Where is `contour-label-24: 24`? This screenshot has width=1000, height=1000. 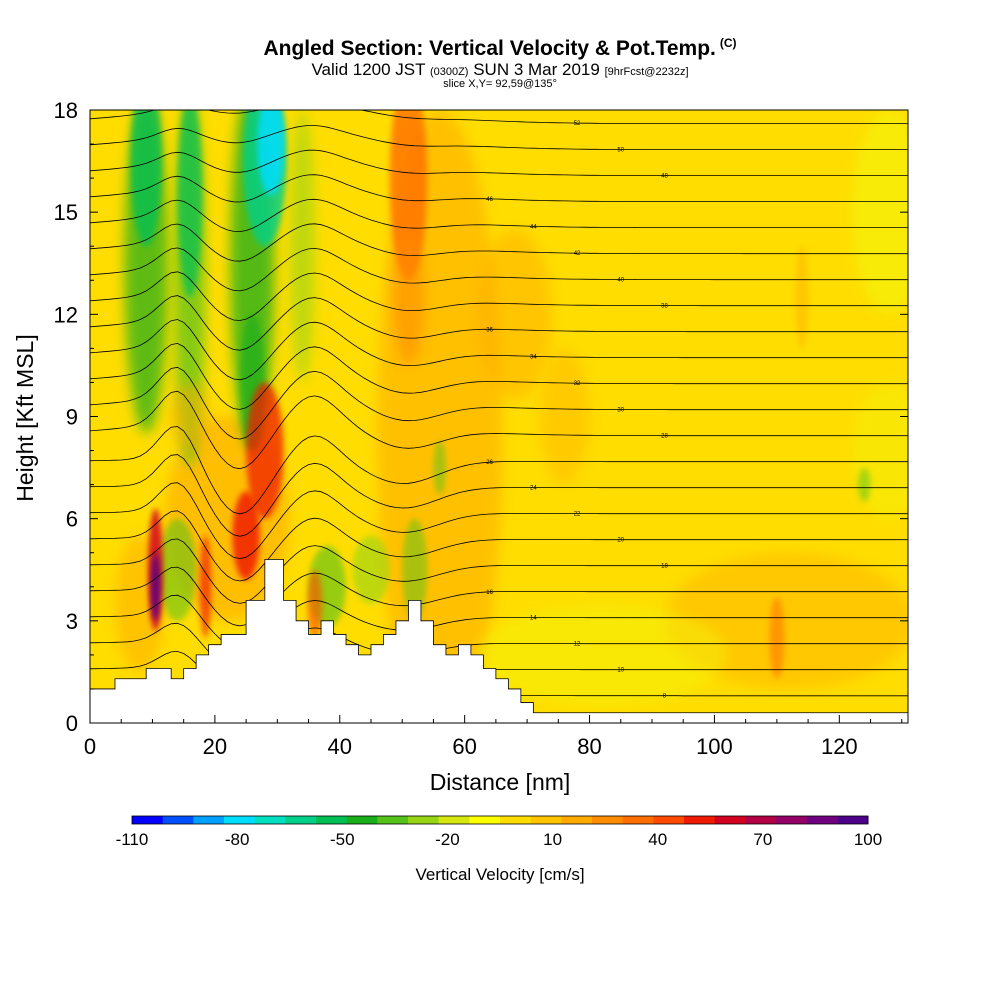 contour-label-24: 24 is located at coordinates (533, 488).